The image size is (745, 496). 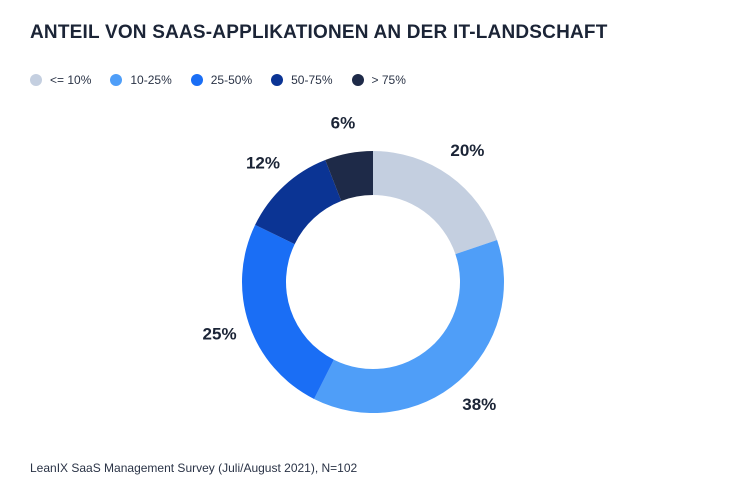 What do you see at coordinates (467, 150) in the screenshot?
I see `slice-value-label: 20%` at bounding box center [467, 150].